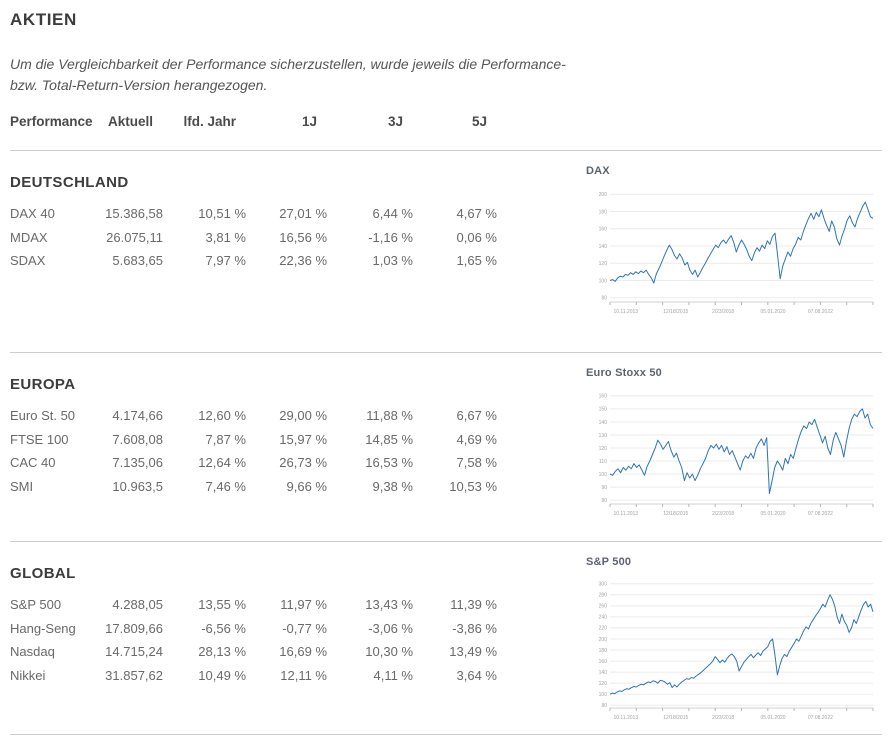 Image resolution: width=889 pixels, height=744 pixels. I want to click on row-value: 3,81 %, so click(225, 237).